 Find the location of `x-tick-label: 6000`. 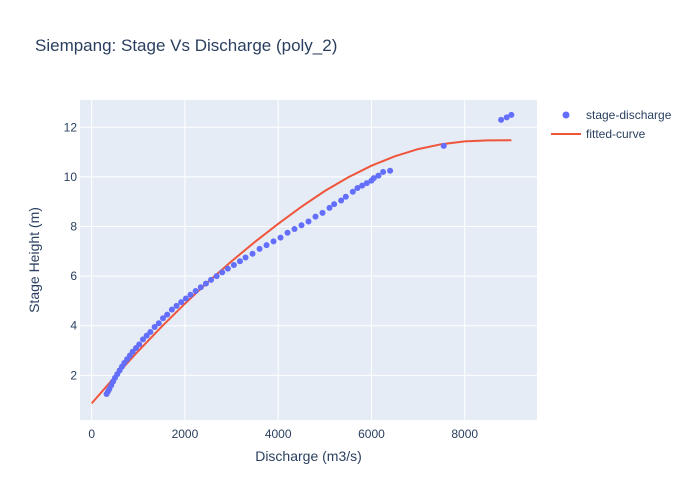

x-tick-label: 6000 is located at coordinates (371, 434).